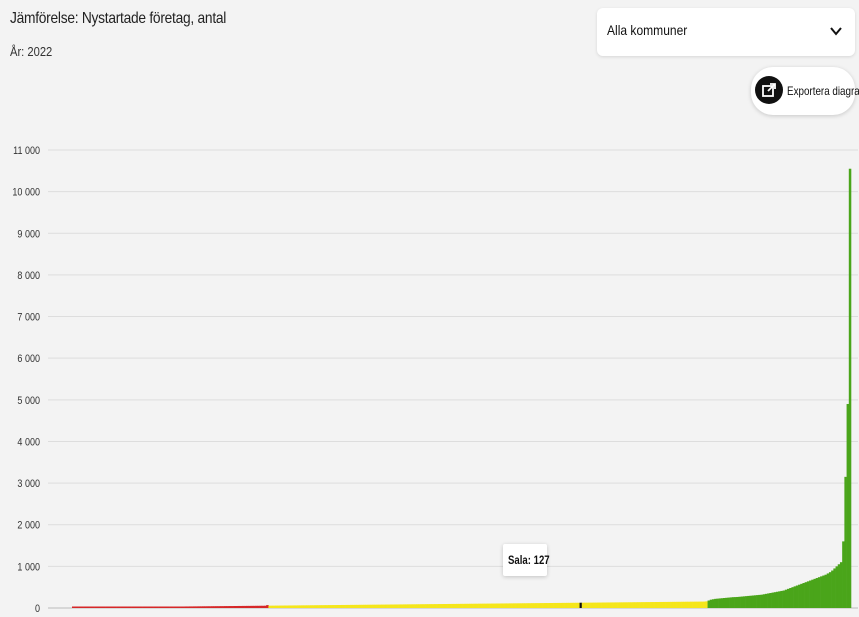 The width and height of the screenshot is (859, 617). I want to click on municipality-select: Alla kommuner, so click(726, 32).